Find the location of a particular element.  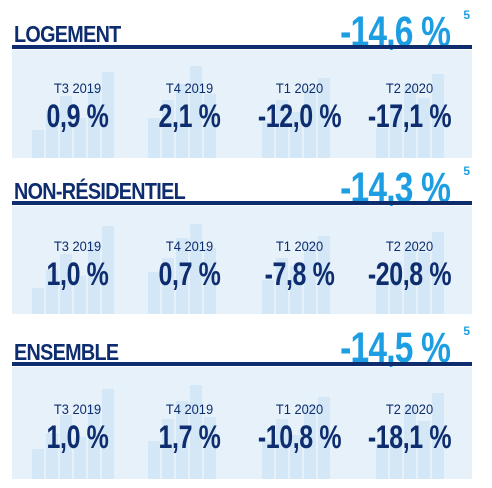

metric-item: T3 2019 0,9 % is located at coordinates (77, 107).